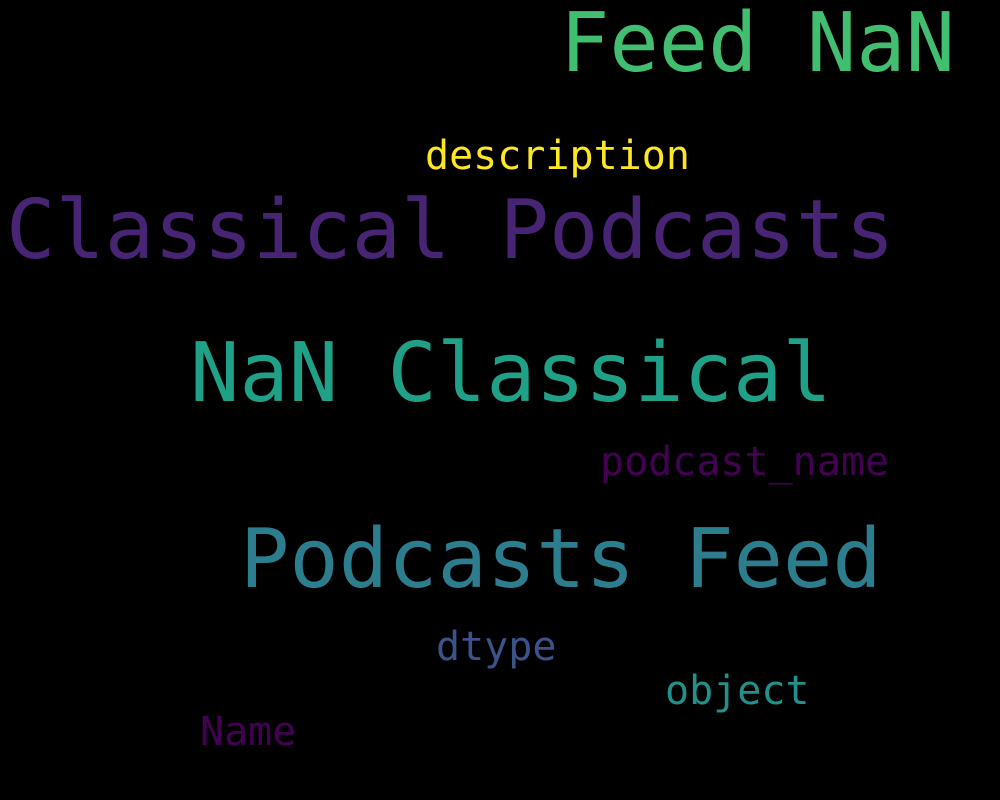 The image size is (1000, 800). Describe the element at coordinates (757, 45) in the screenshot. I see `word-feed-nan: Feed NaN` at that location.